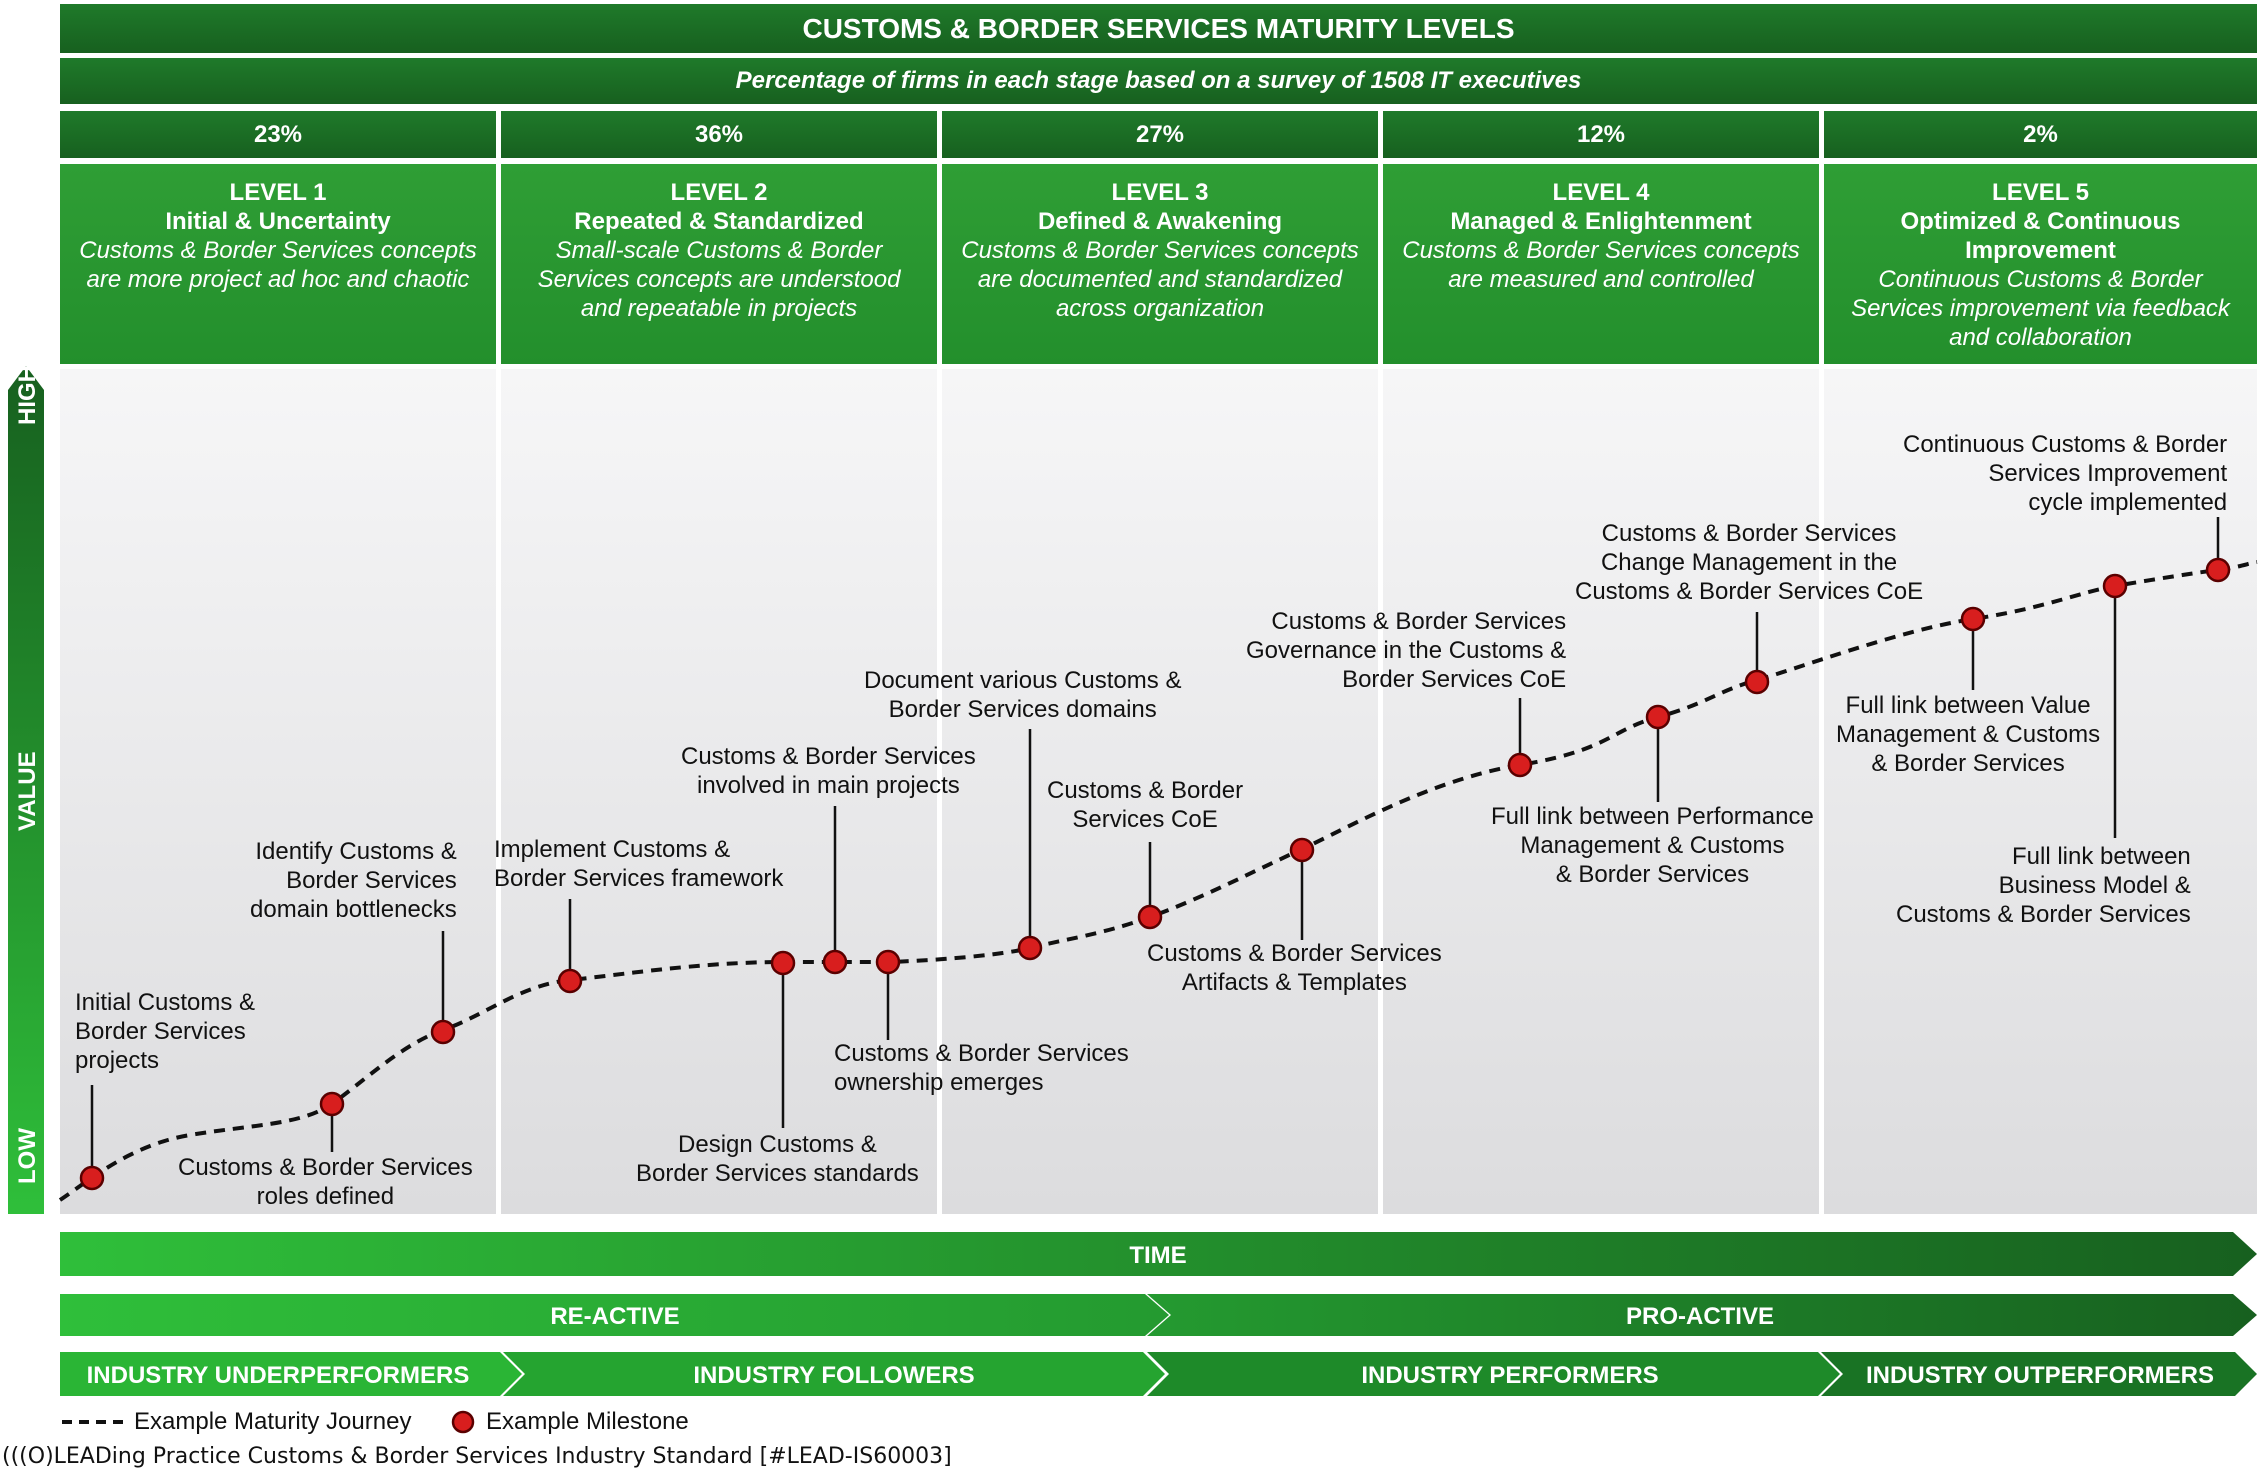 The image size is (2261, 1471). I want to click on axis-high-label: HIGH, so click(27, 395).